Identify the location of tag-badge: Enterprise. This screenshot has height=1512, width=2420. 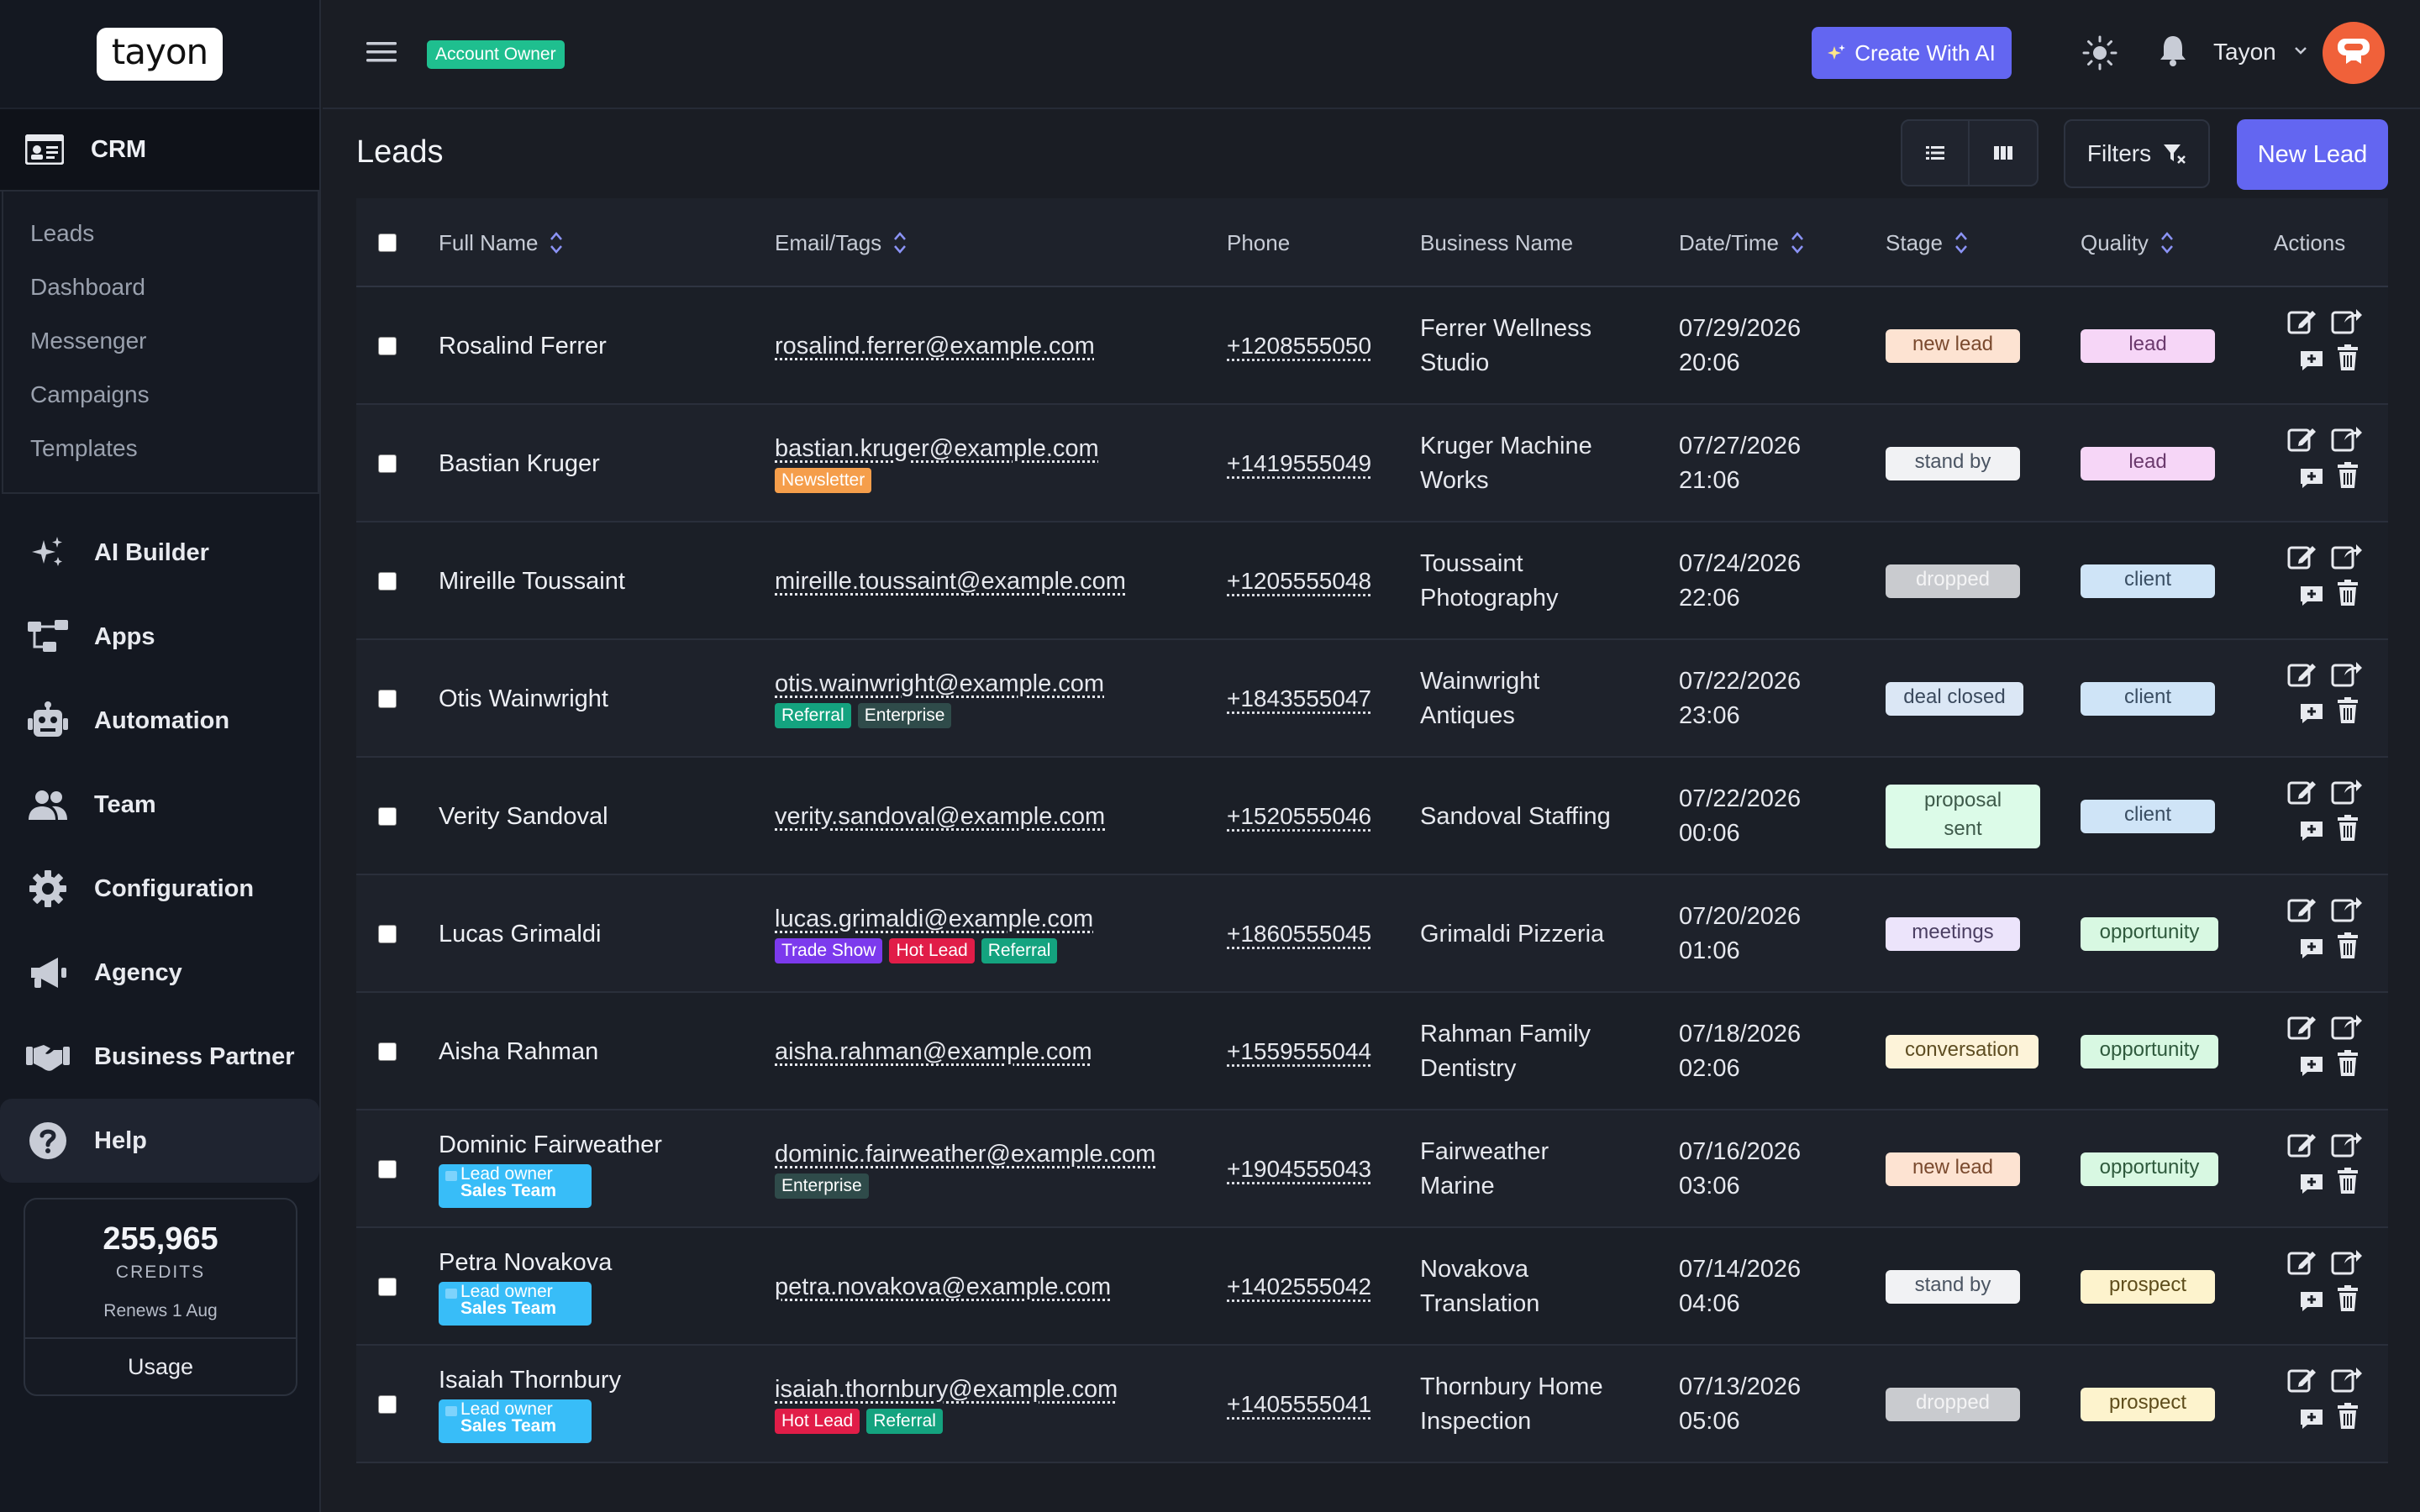
(904, 715).